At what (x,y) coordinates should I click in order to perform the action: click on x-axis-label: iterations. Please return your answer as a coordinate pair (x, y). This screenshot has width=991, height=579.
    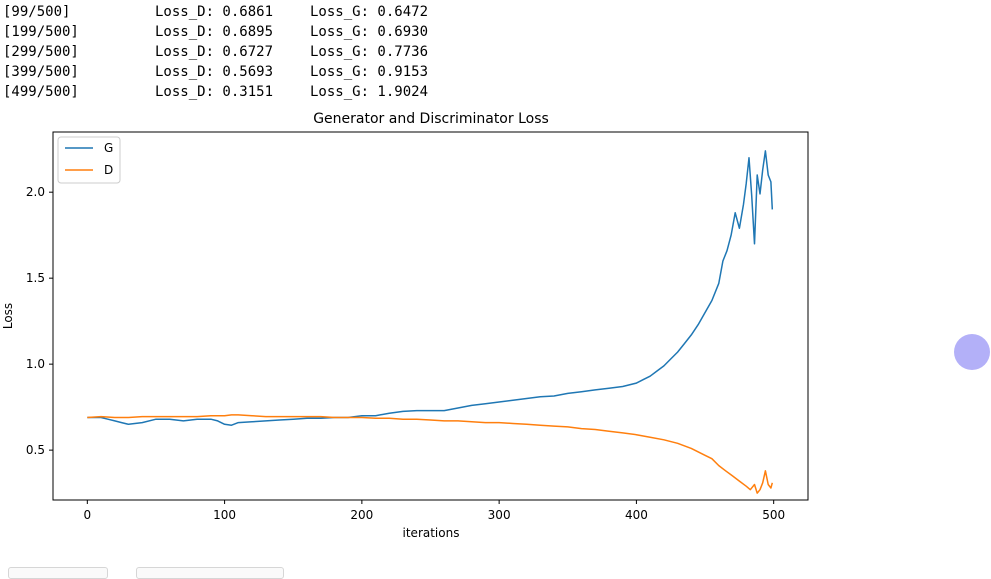
    Looking at the image, I should click on (431, 533).